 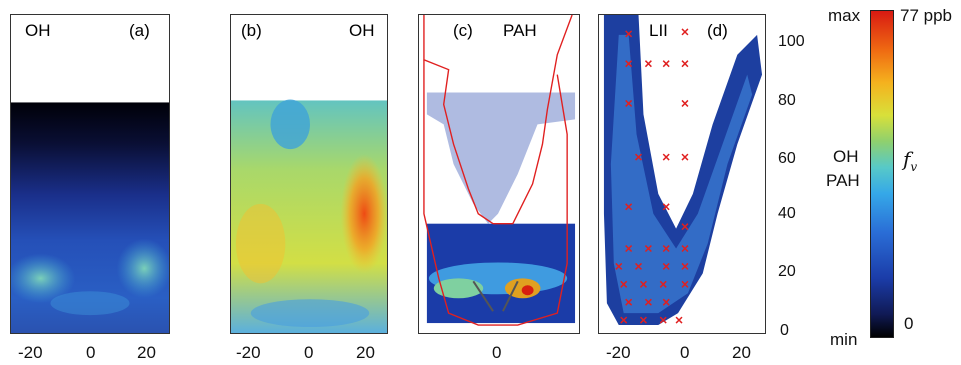 I want to click on colorbar-max-label: max, so click(x=844, y=15).